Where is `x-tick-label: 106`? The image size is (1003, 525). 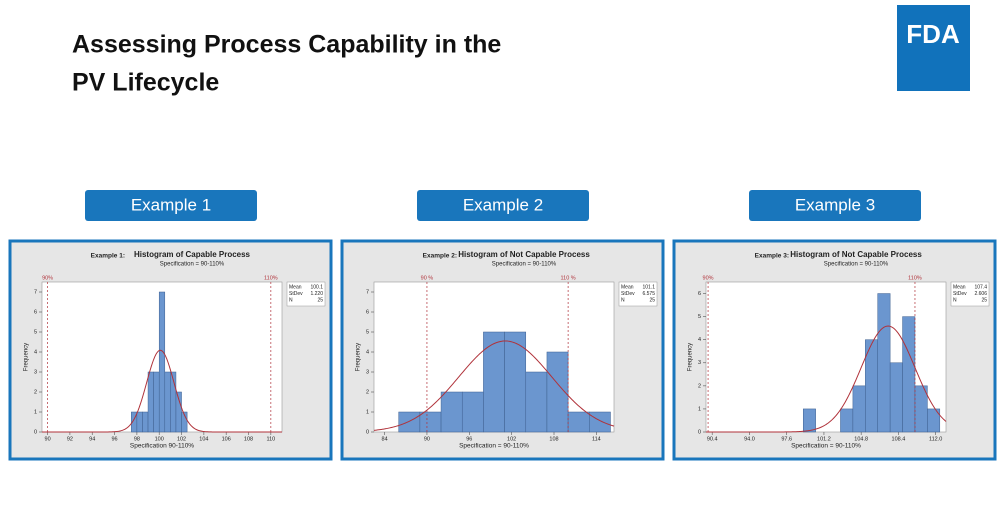 x-tick-label: 106 is located at coordinates (226, 439).